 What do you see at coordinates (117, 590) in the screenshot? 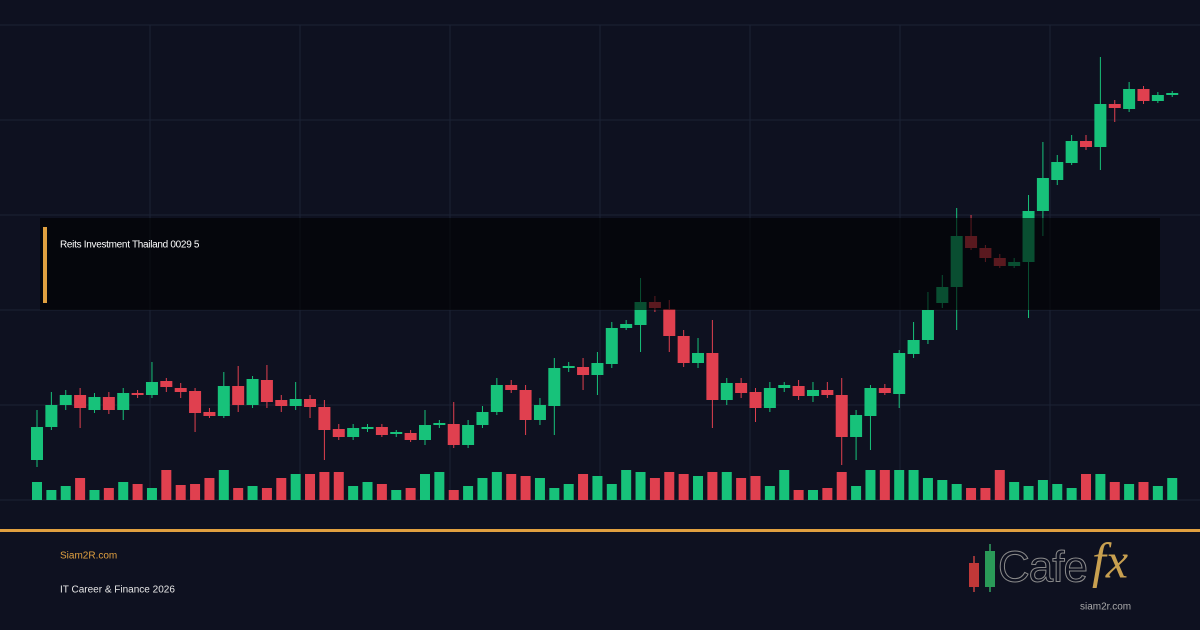
I see `footer-tagline: IT Career & Finance 2026` at bounding box center [117, 590].